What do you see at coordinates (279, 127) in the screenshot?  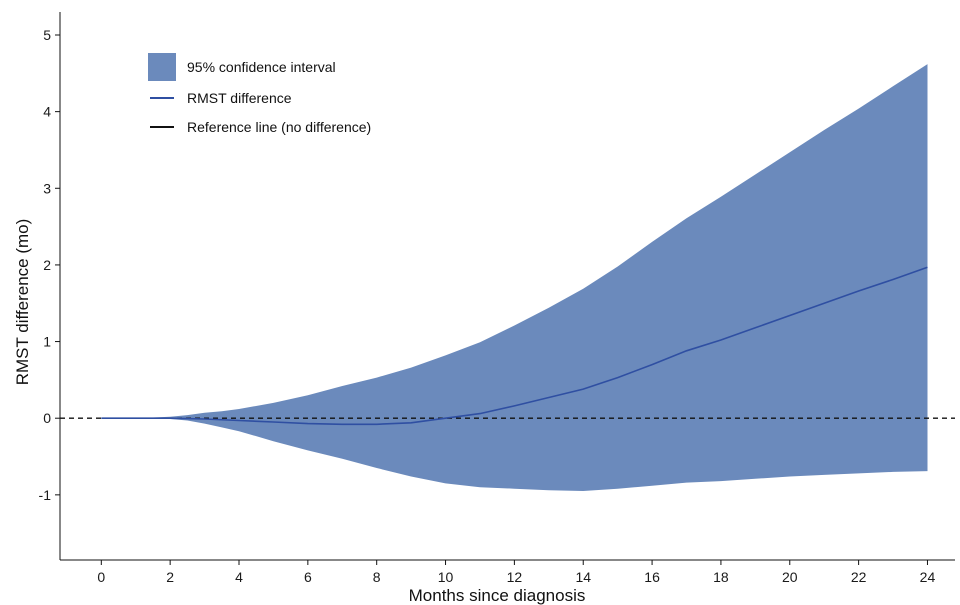 I see `legend-label-reference-line: Reference line (no difference)` at bounding box center [279, 127].